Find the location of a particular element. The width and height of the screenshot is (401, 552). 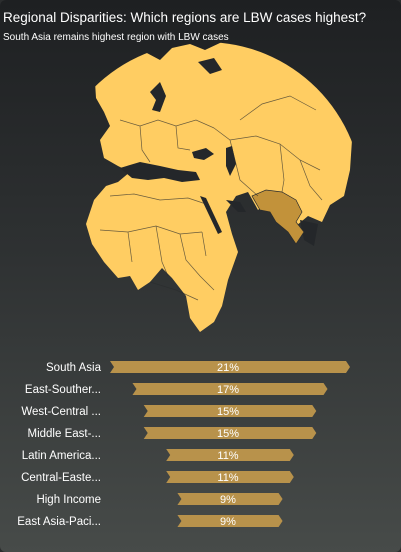

baltic-sea is located at coordinates (158, 97).